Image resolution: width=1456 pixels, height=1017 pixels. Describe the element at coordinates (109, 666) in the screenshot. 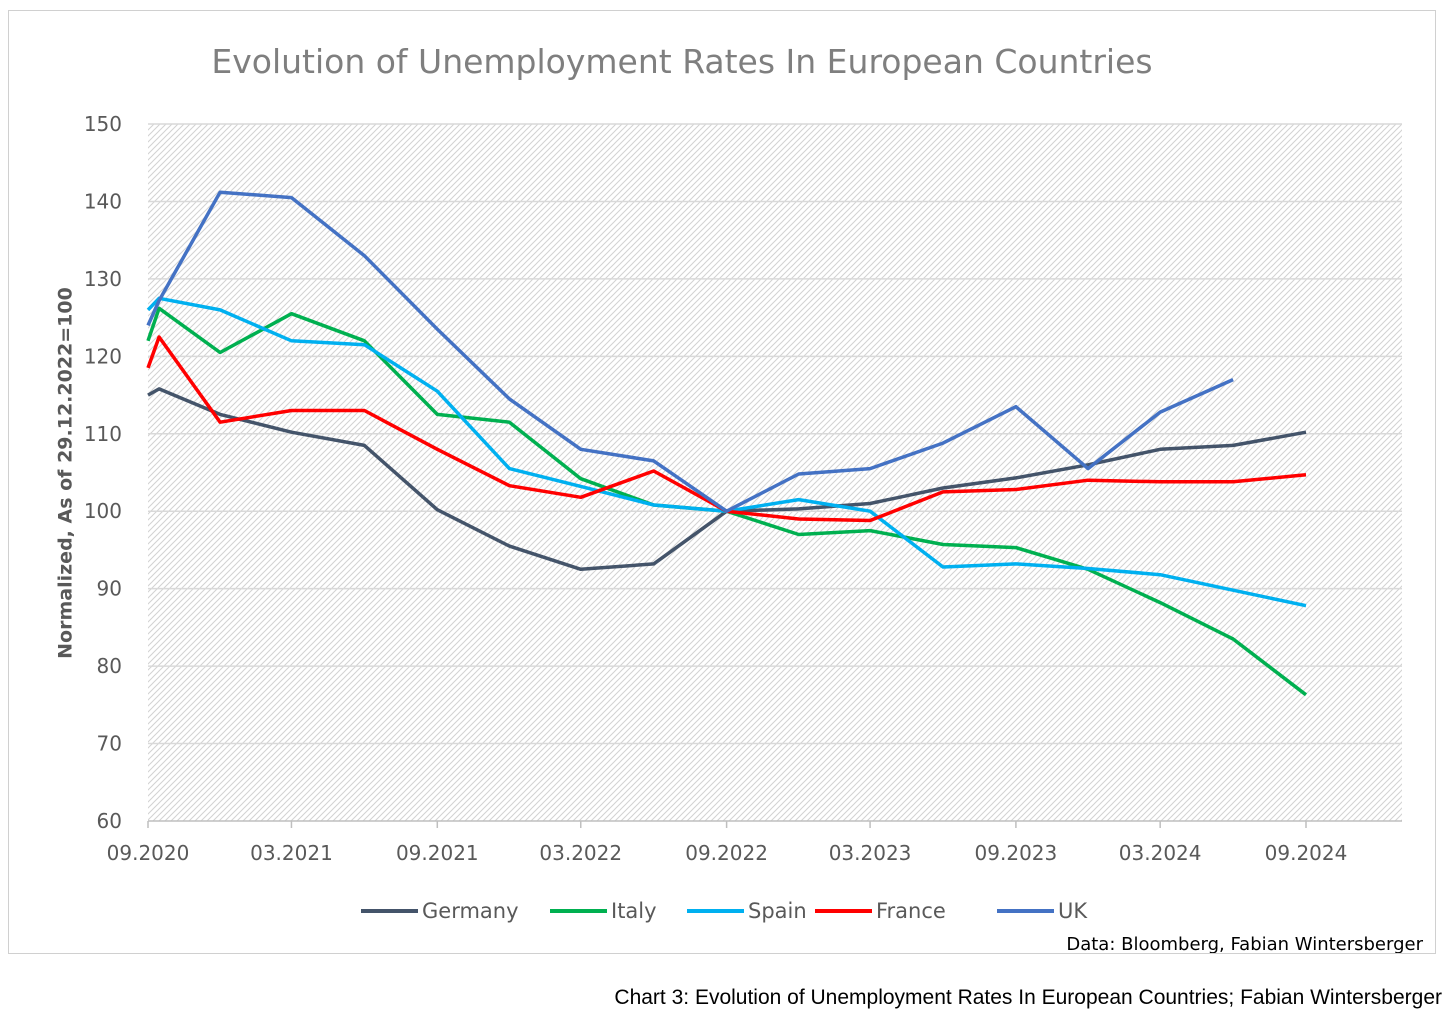

I see `y-tick-label: 80` at that location.